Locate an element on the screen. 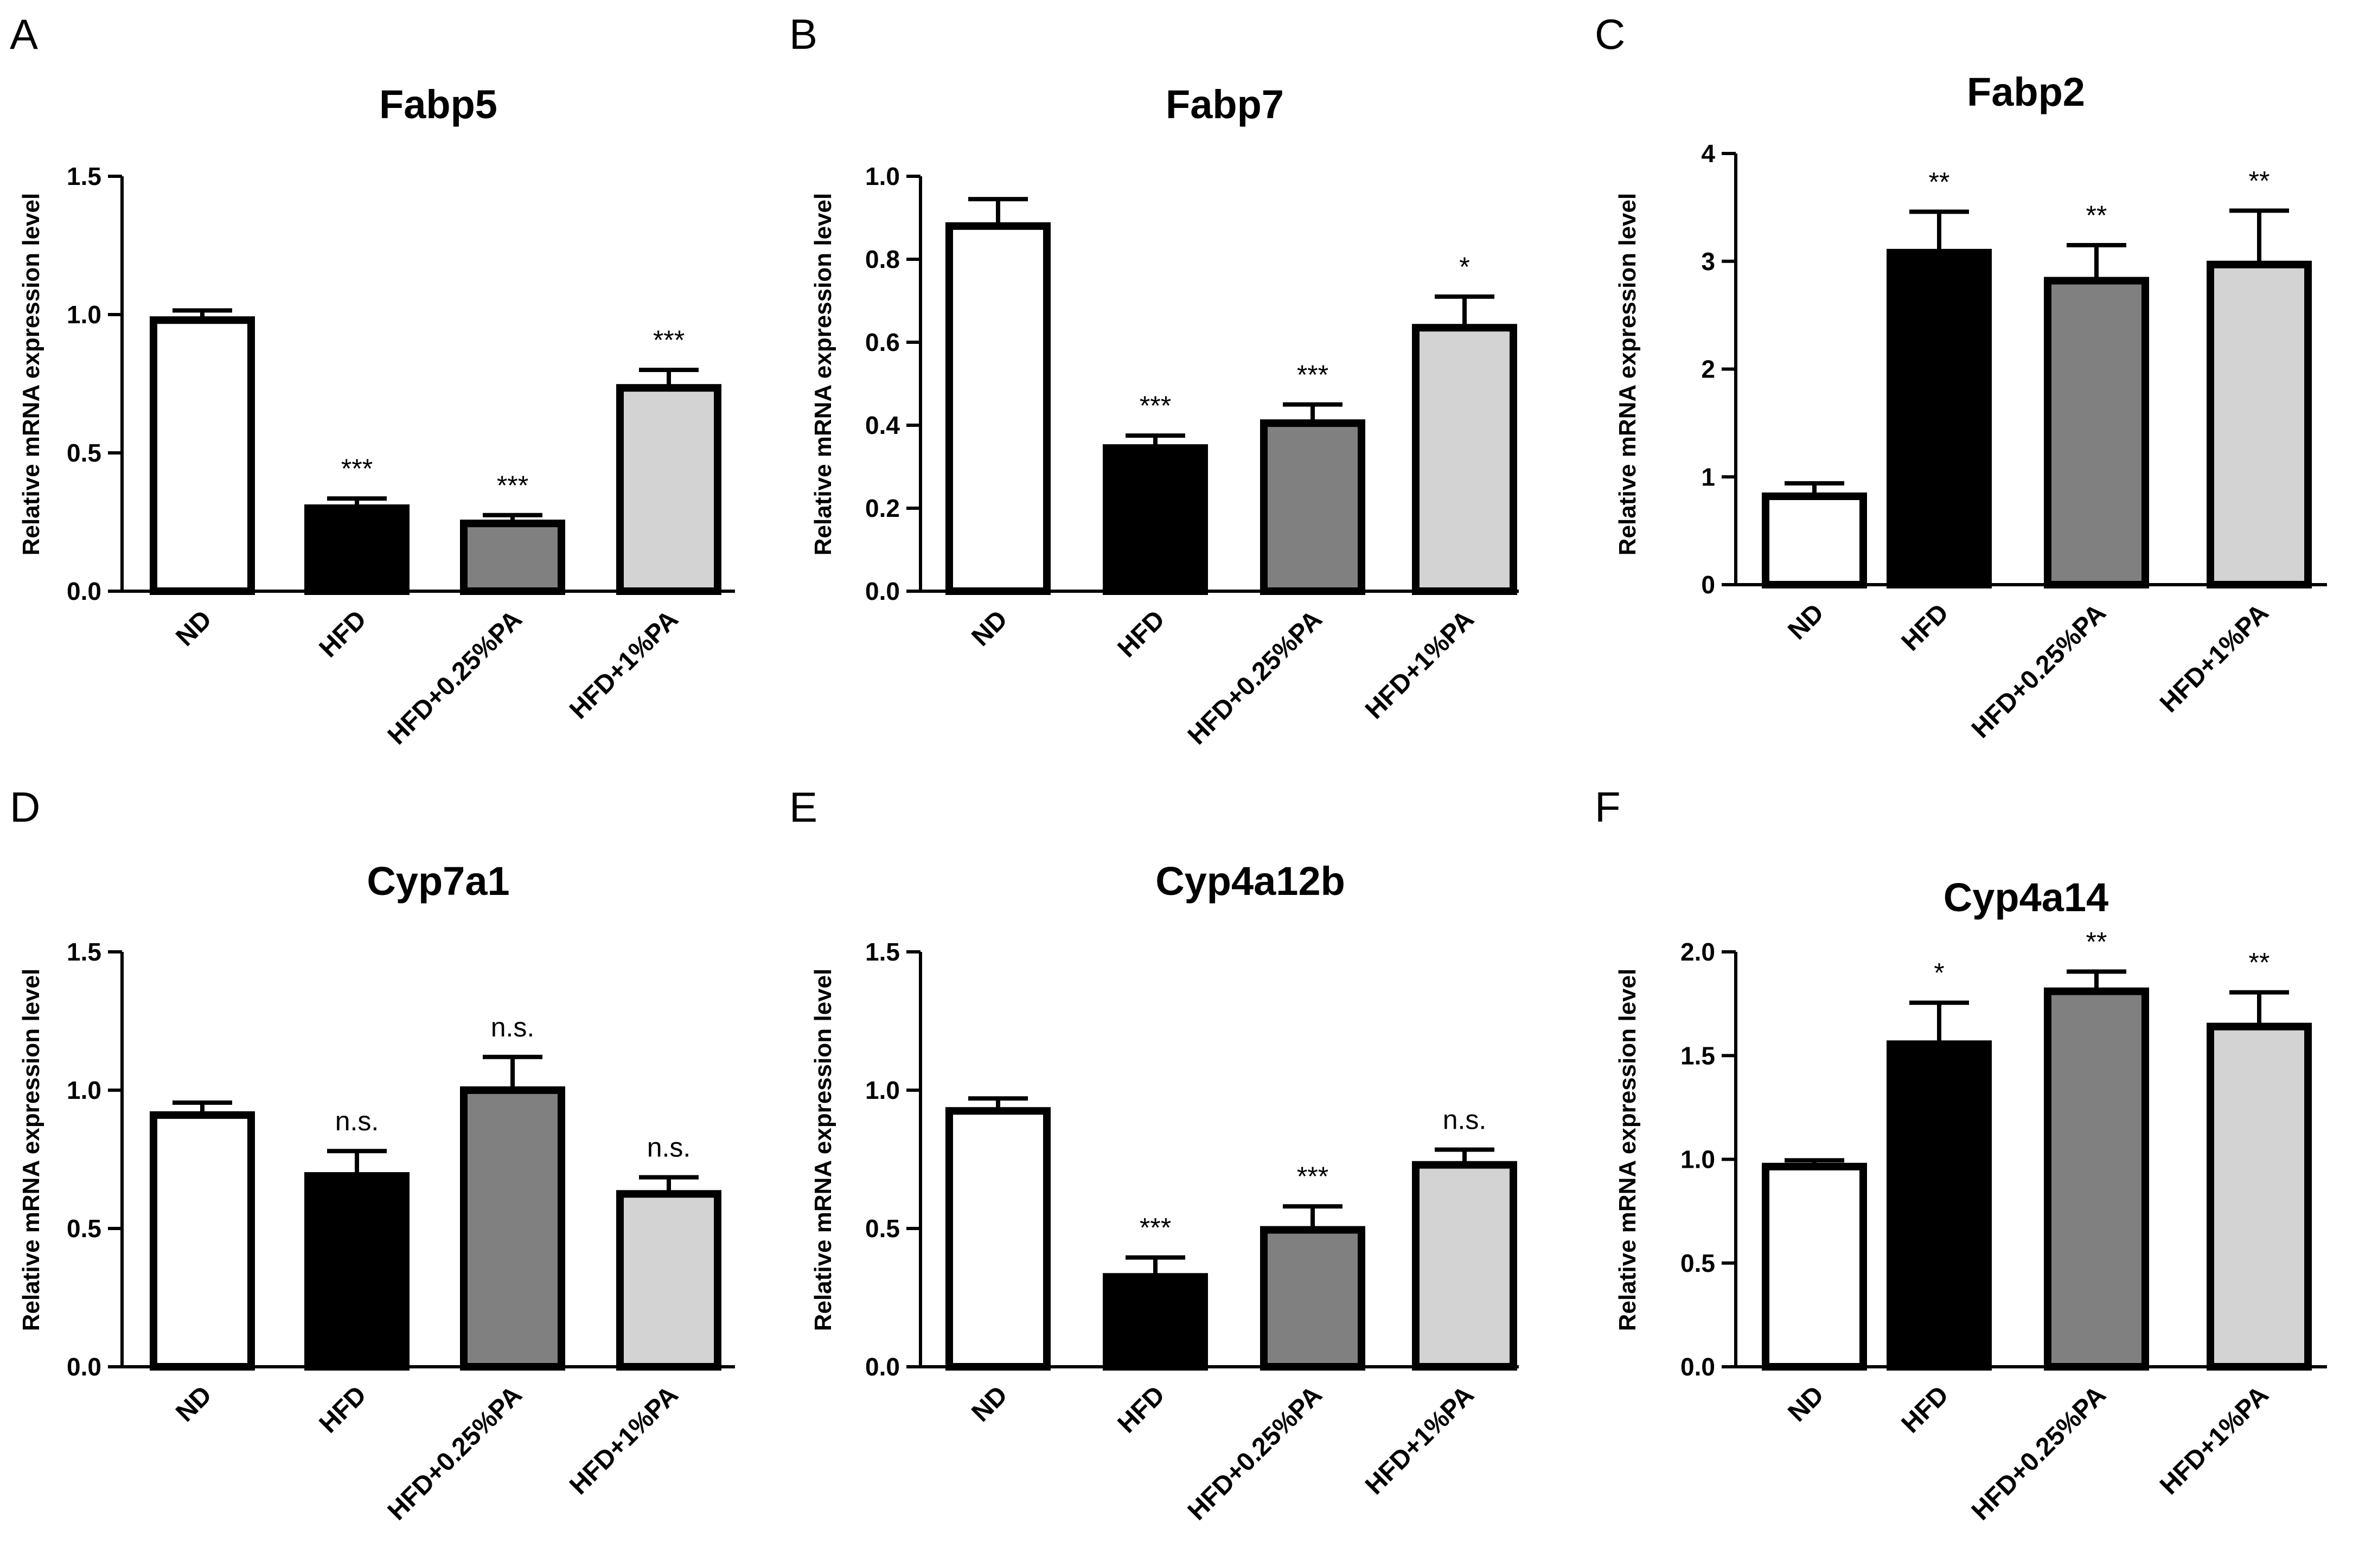 This screenshot has width=2359, height=1568. chart-title: Cyp4a12b is located at coordinates (1250, 881).